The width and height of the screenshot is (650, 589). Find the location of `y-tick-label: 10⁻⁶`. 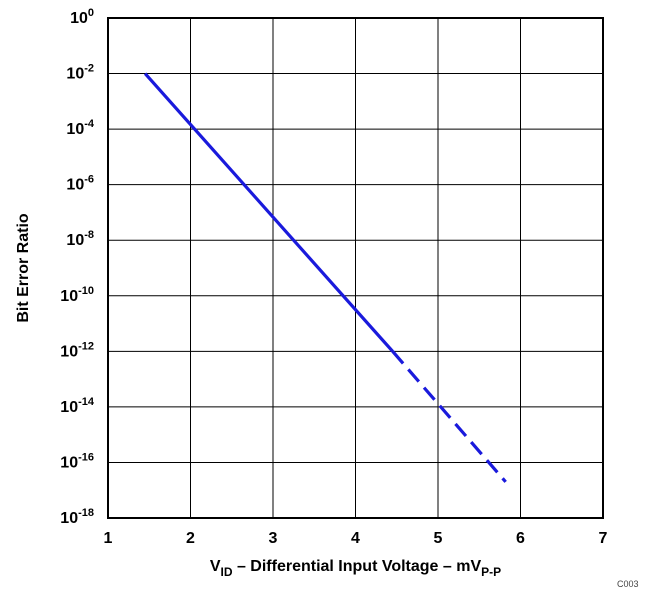

y-tick-label: 10⁻⁶ is located at coordinates (80, 184).